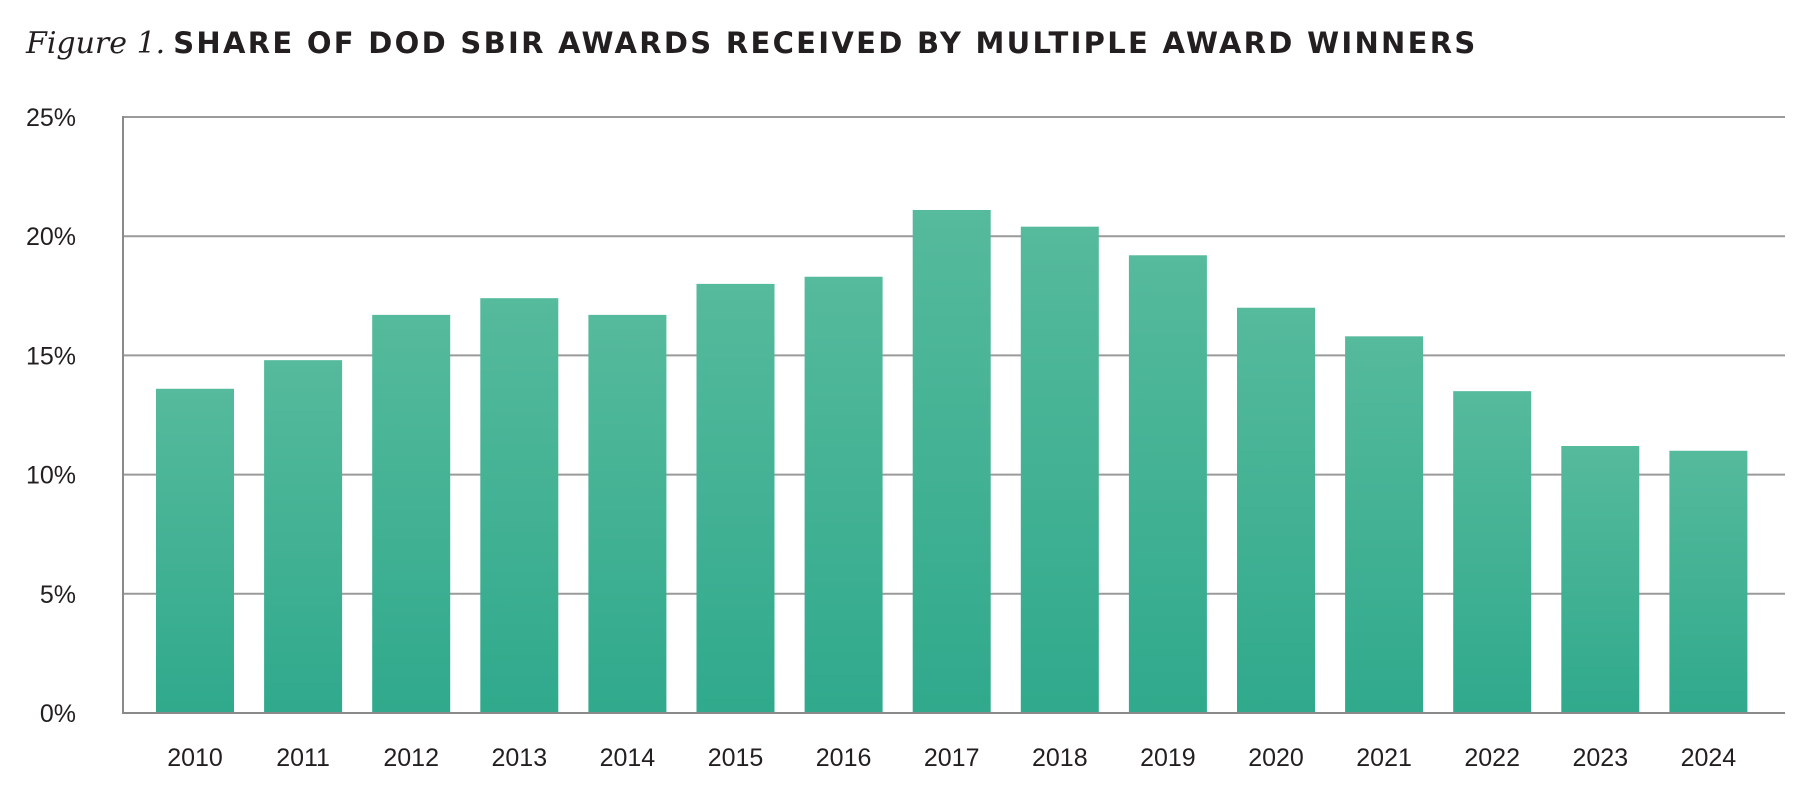  I want to click on x-tick-label: 2019, so click(1168, 758).